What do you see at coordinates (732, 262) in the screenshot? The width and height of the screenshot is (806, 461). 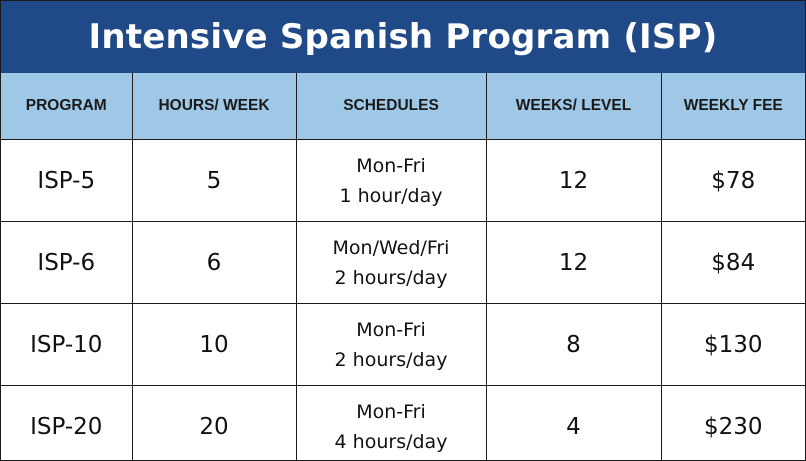 I see `fee-cell: $84` at bounding box center [732, 262].